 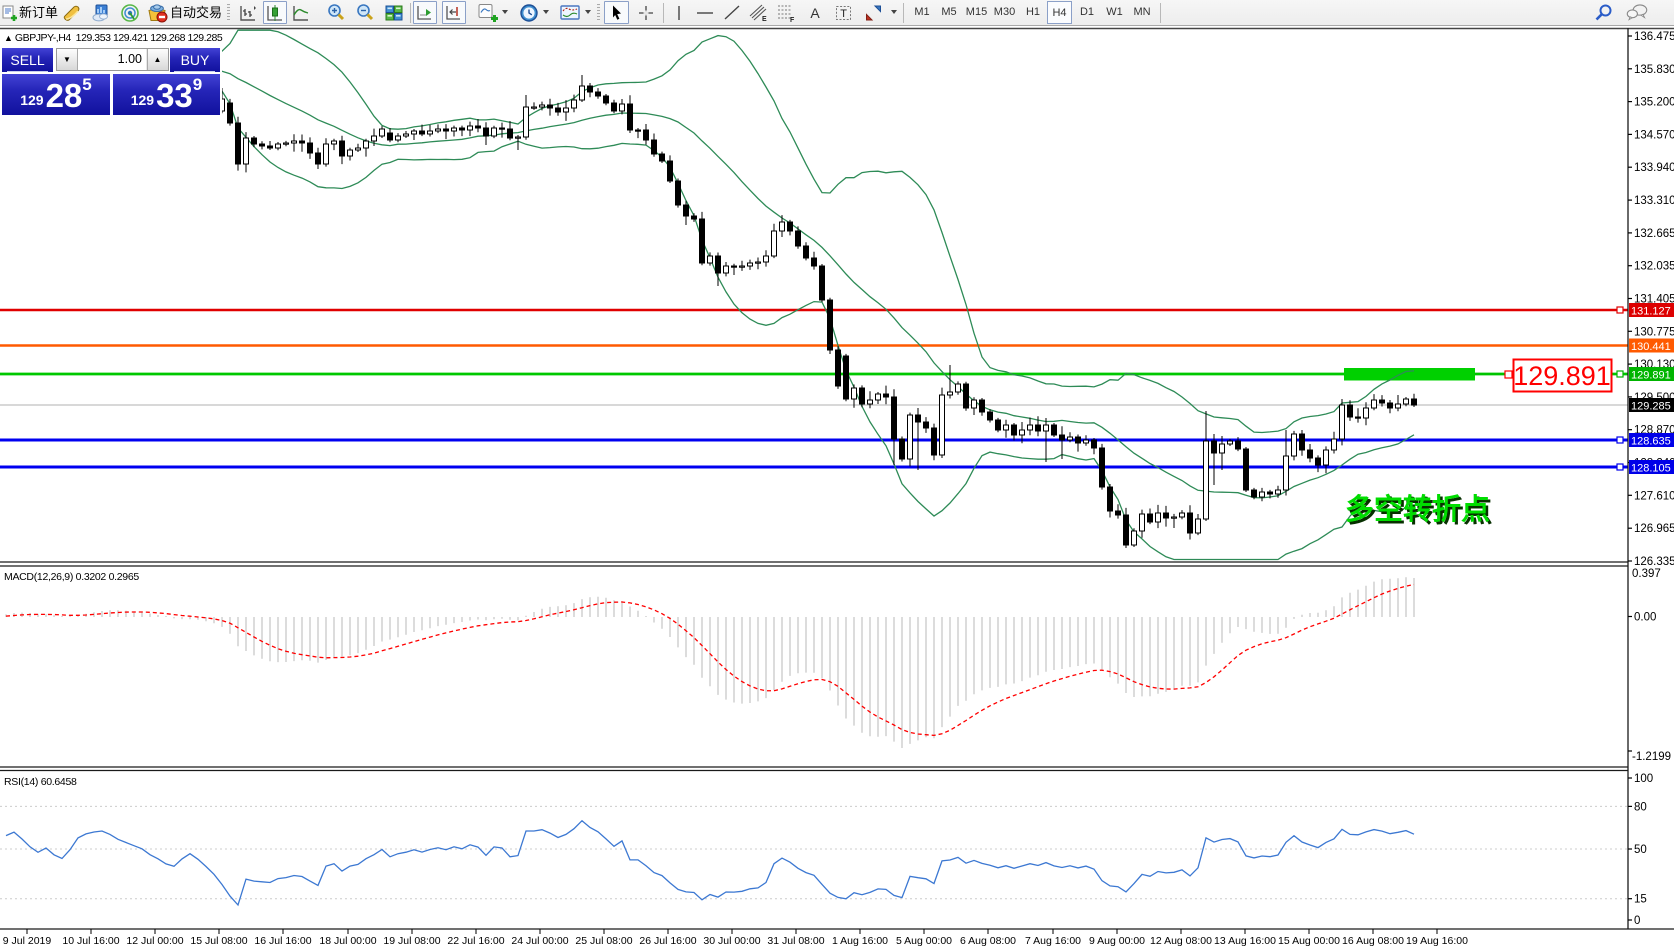 I want to click on svg-text: 19 Aug 16:00, so click(x=1437, y=941).